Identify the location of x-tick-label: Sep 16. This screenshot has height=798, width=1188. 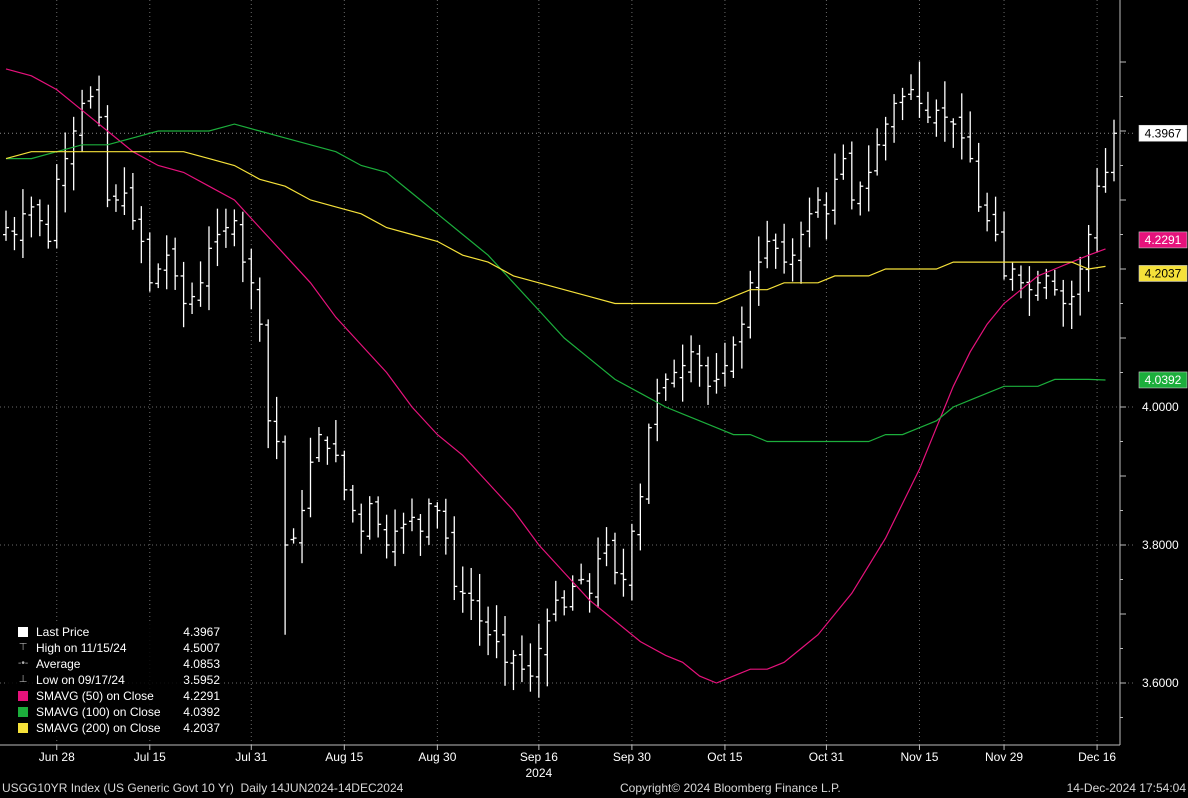
(539, 757).